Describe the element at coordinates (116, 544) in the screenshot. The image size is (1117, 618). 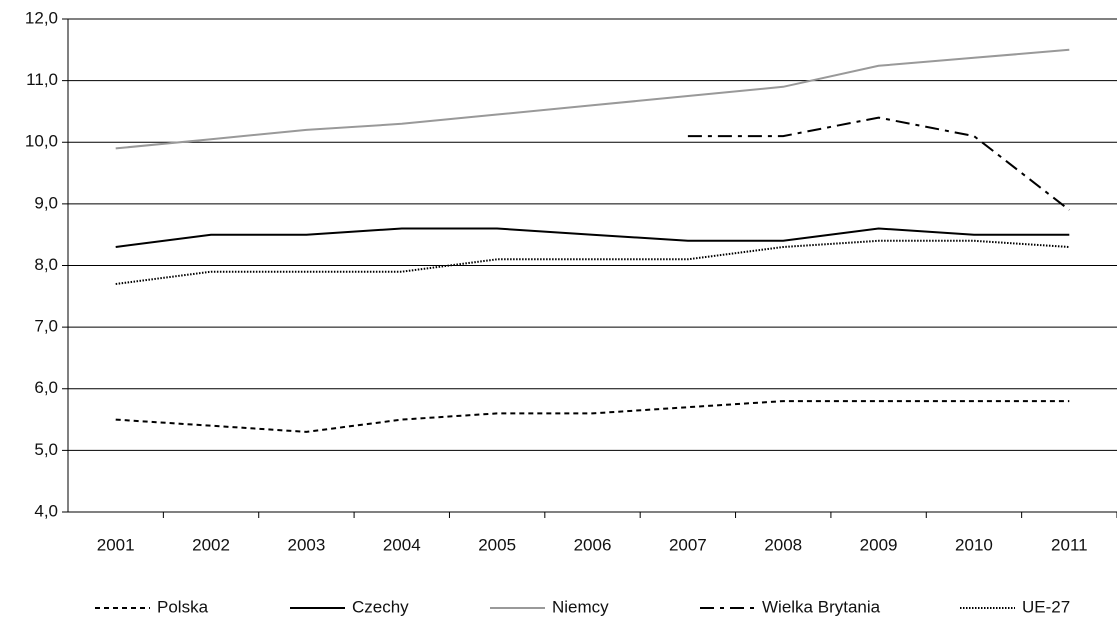
I see `x-tick-label: 2001` at that location.